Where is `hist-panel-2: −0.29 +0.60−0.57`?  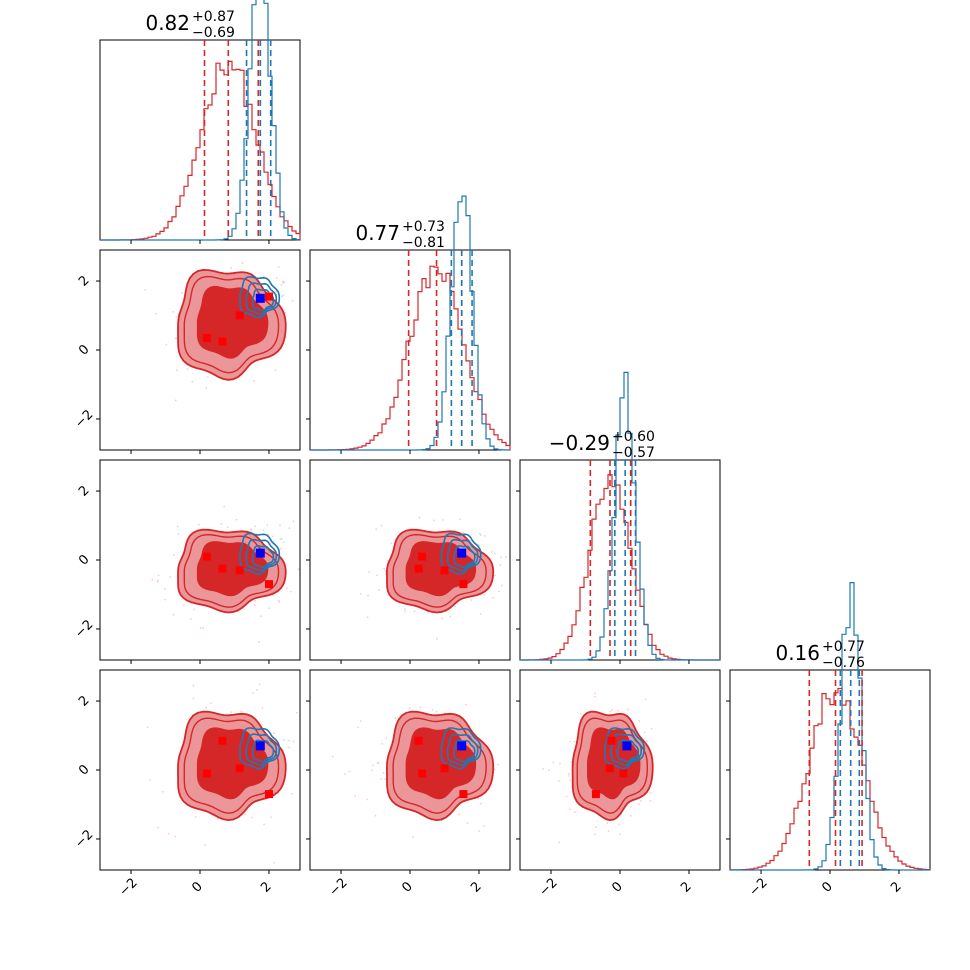
hist-panel-2: −0.29 +0.60−0.57 is located at coordinates (620, 516).